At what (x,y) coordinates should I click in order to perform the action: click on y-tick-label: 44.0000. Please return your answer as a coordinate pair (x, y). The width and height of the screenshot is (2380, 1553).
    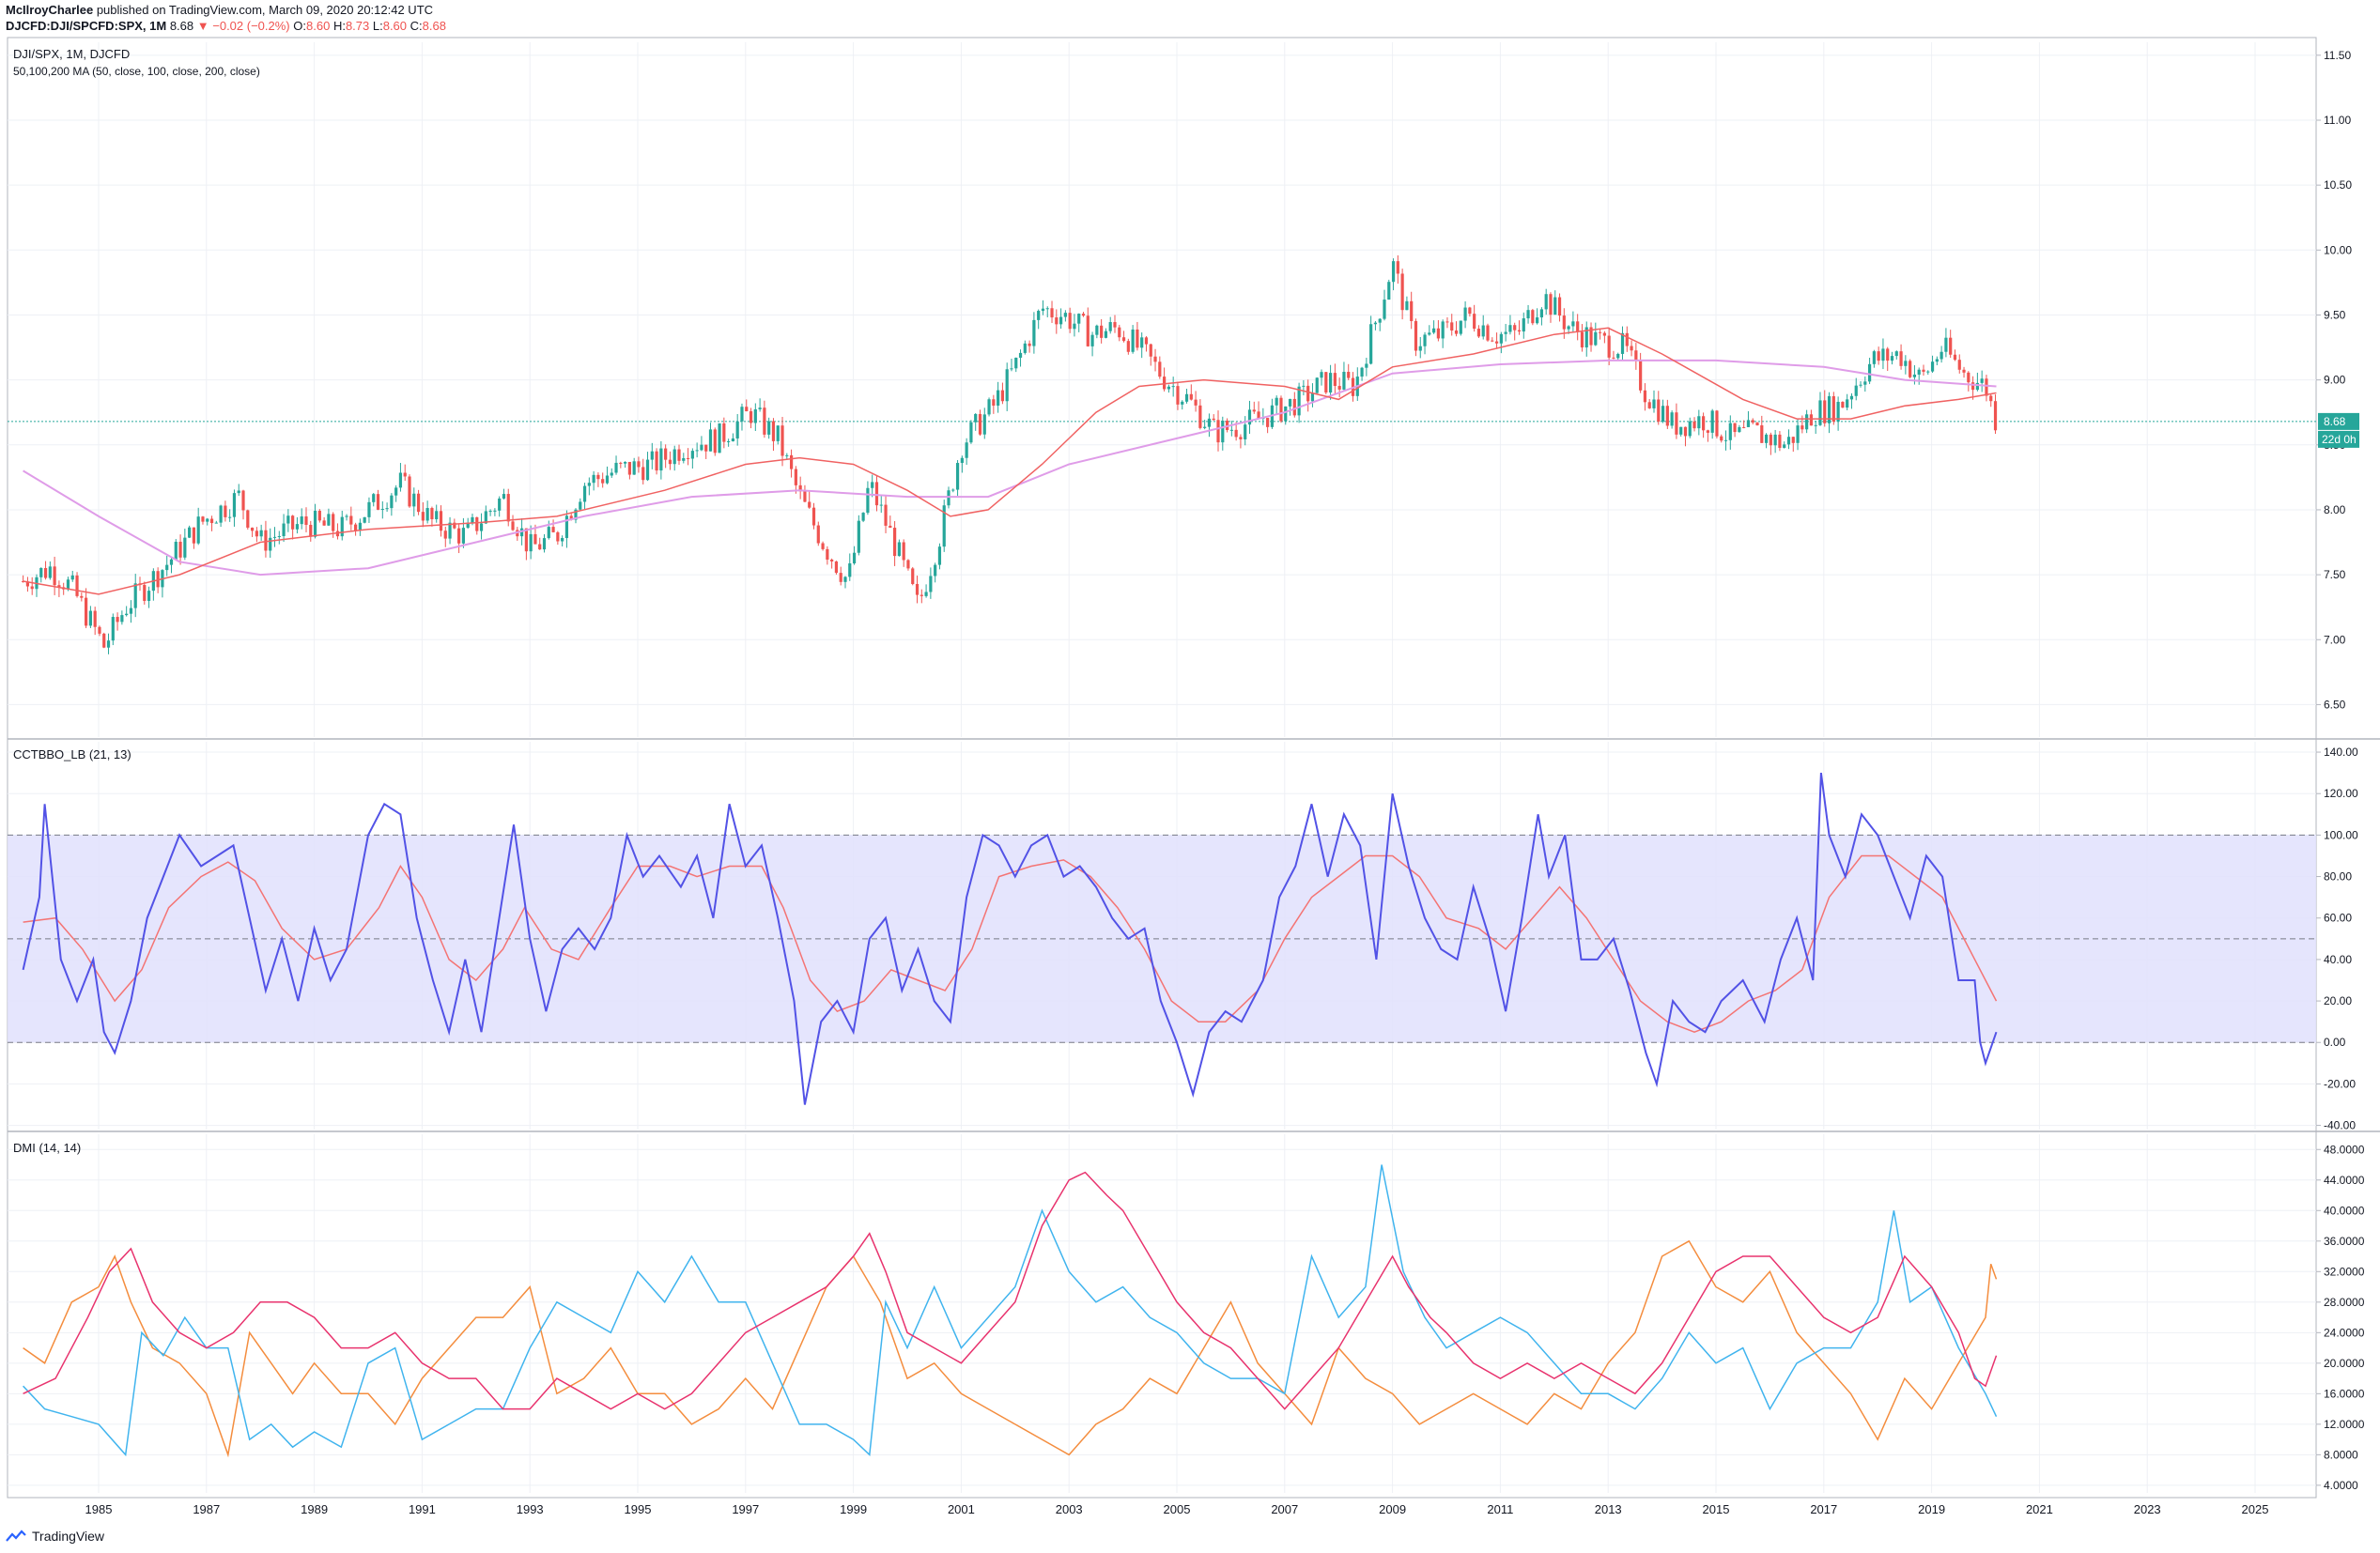
    Looking at the image, I should click on (2344, 1180).